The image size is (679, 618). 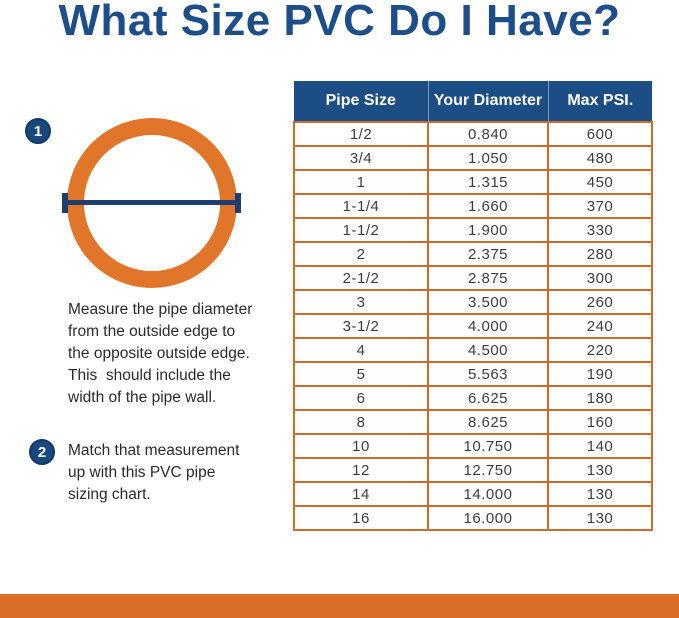 What do you see at coordinates (600, 446) in the screenshot?
I see `table-cell: 140` at bounding box center [600, 446].